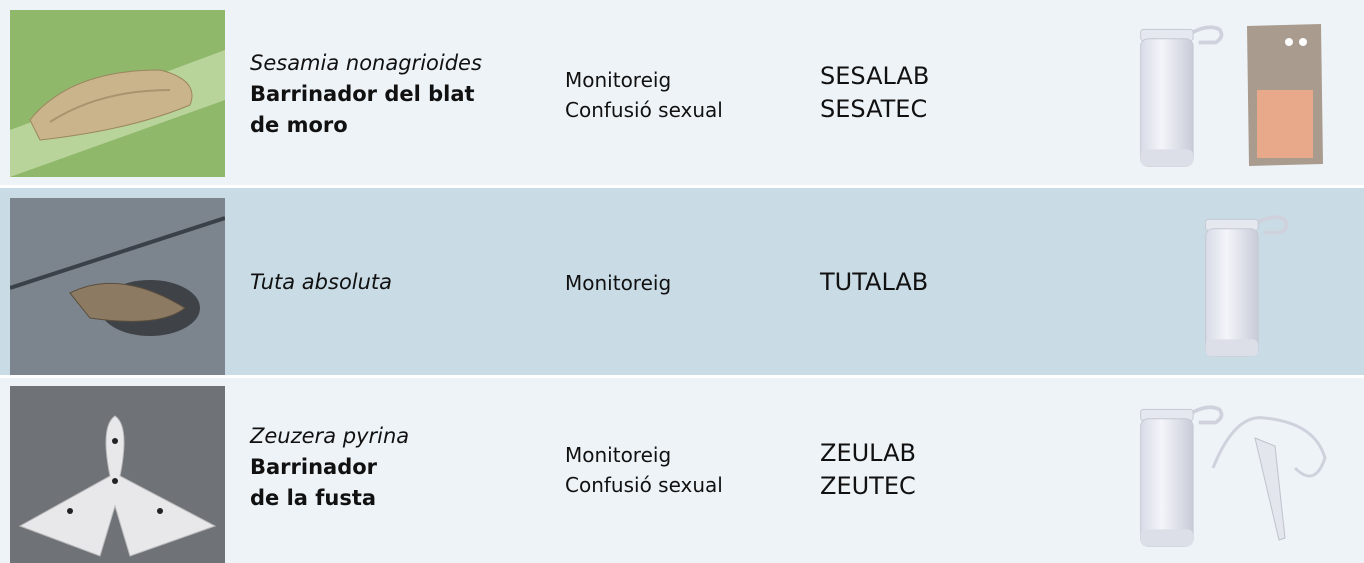 Image resolution: width=1364 pixels, height=563 pixels. I want to click on product-code: TUTALAB, so click(874, 282).